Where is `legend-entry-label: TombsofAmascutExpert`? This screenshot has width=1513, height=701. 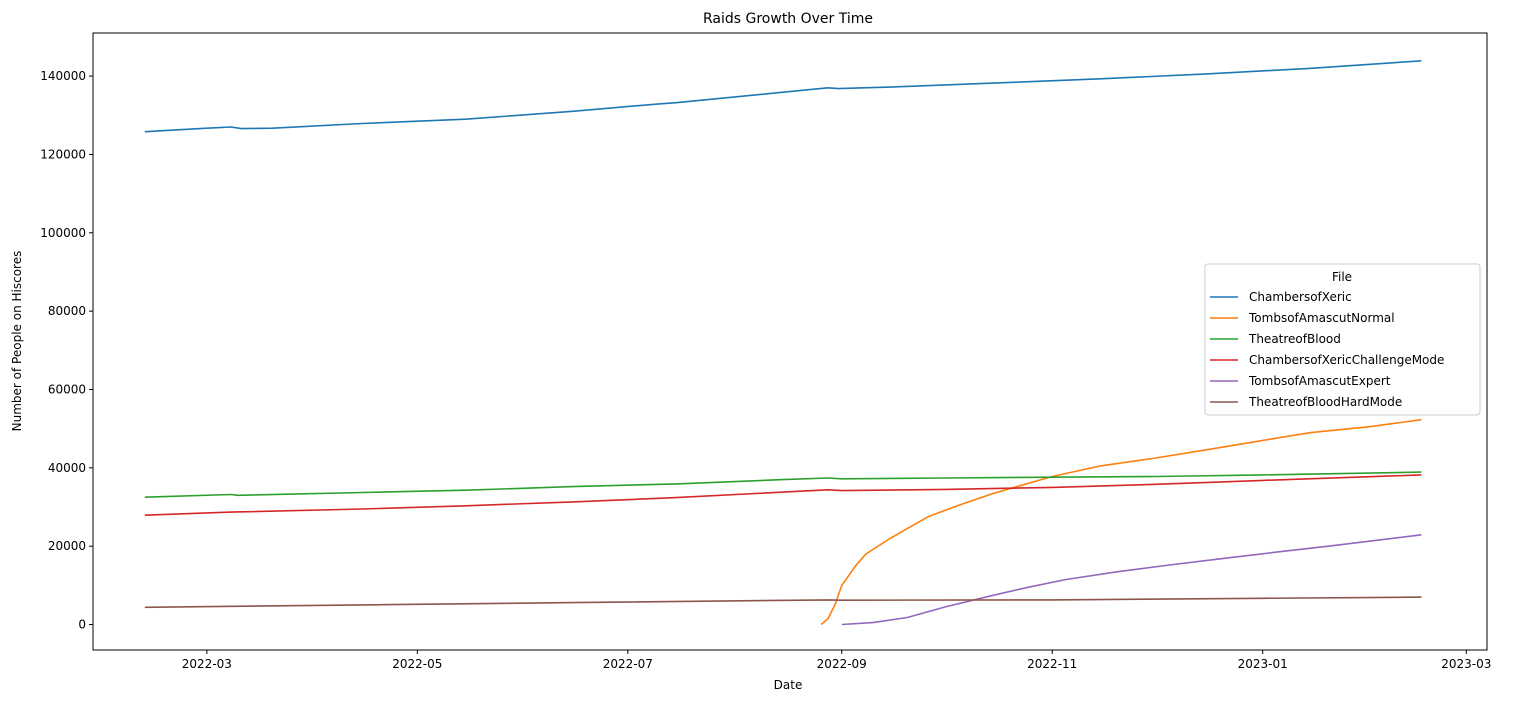 legend-entry-label: TombsofAmascutExpert is located at coordinates (1319, 381).